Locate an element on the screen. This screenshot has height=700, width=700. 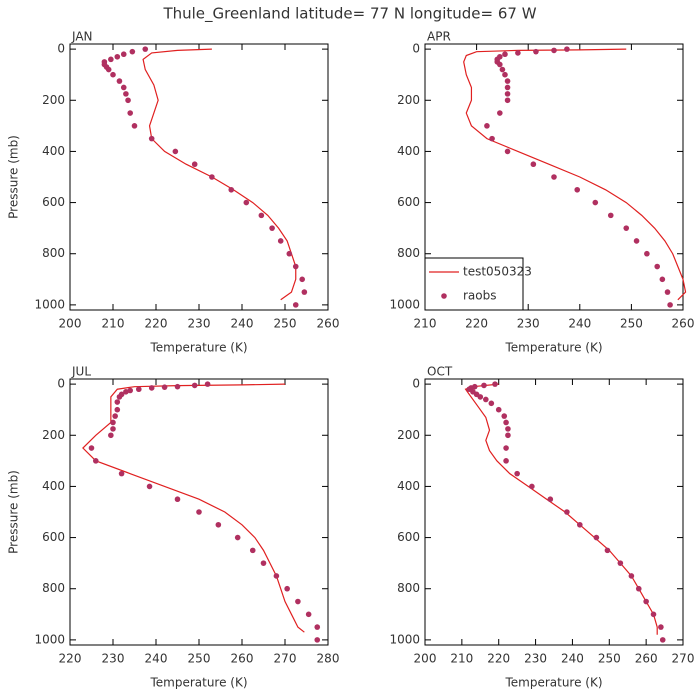
panel-label: JUL is located at coordinates (81, 372).